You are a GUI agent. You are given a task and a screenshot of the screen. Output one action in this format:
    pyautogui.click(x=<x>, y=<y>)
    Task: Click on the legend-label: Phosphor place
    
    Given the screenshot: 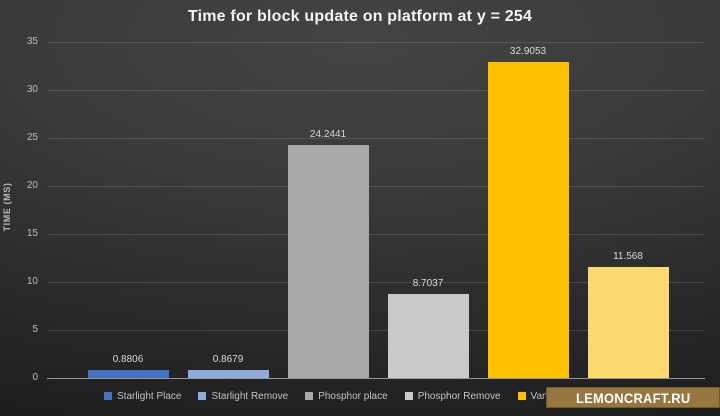 What is the action you would take?
    pyautogui.click(x=353, y=396)
    